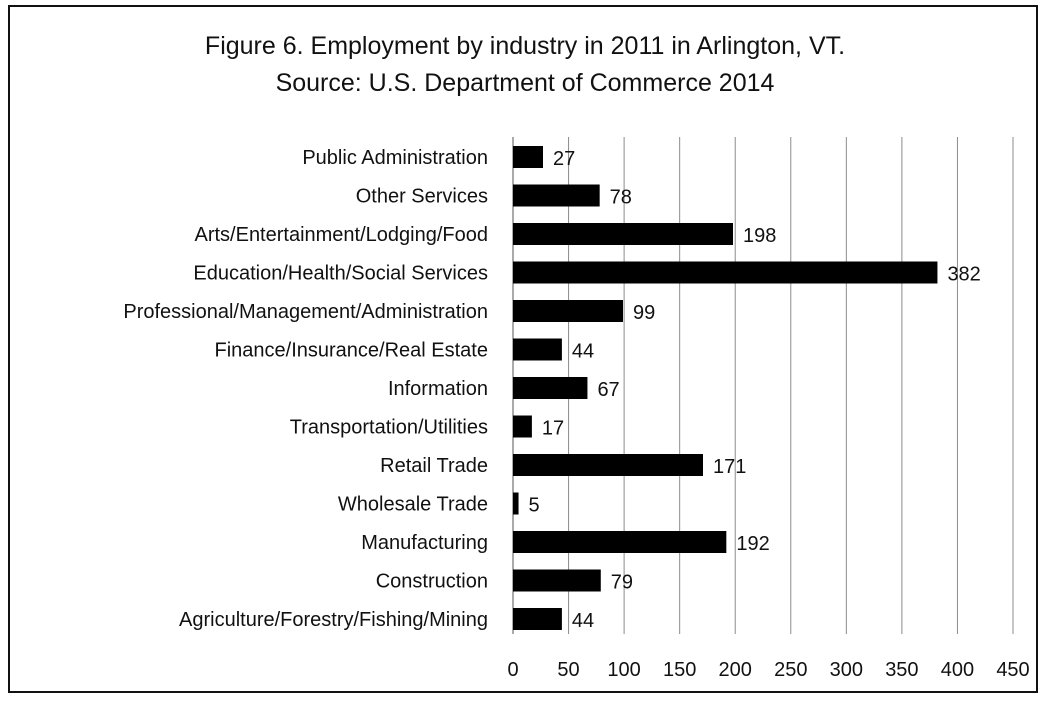 This screenshot has height=701, width=1050. I want to click on category-label: Agriculture/Forestry/Fishing/Mining, so click(333, 620).